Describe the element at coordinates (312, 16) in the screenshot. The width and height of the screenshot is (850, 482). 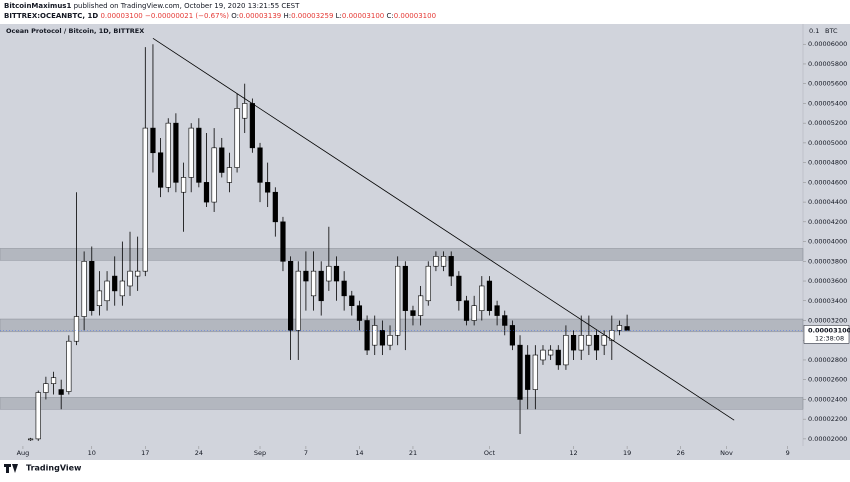
I see `ohlc-value: 0.00003259` at that location.